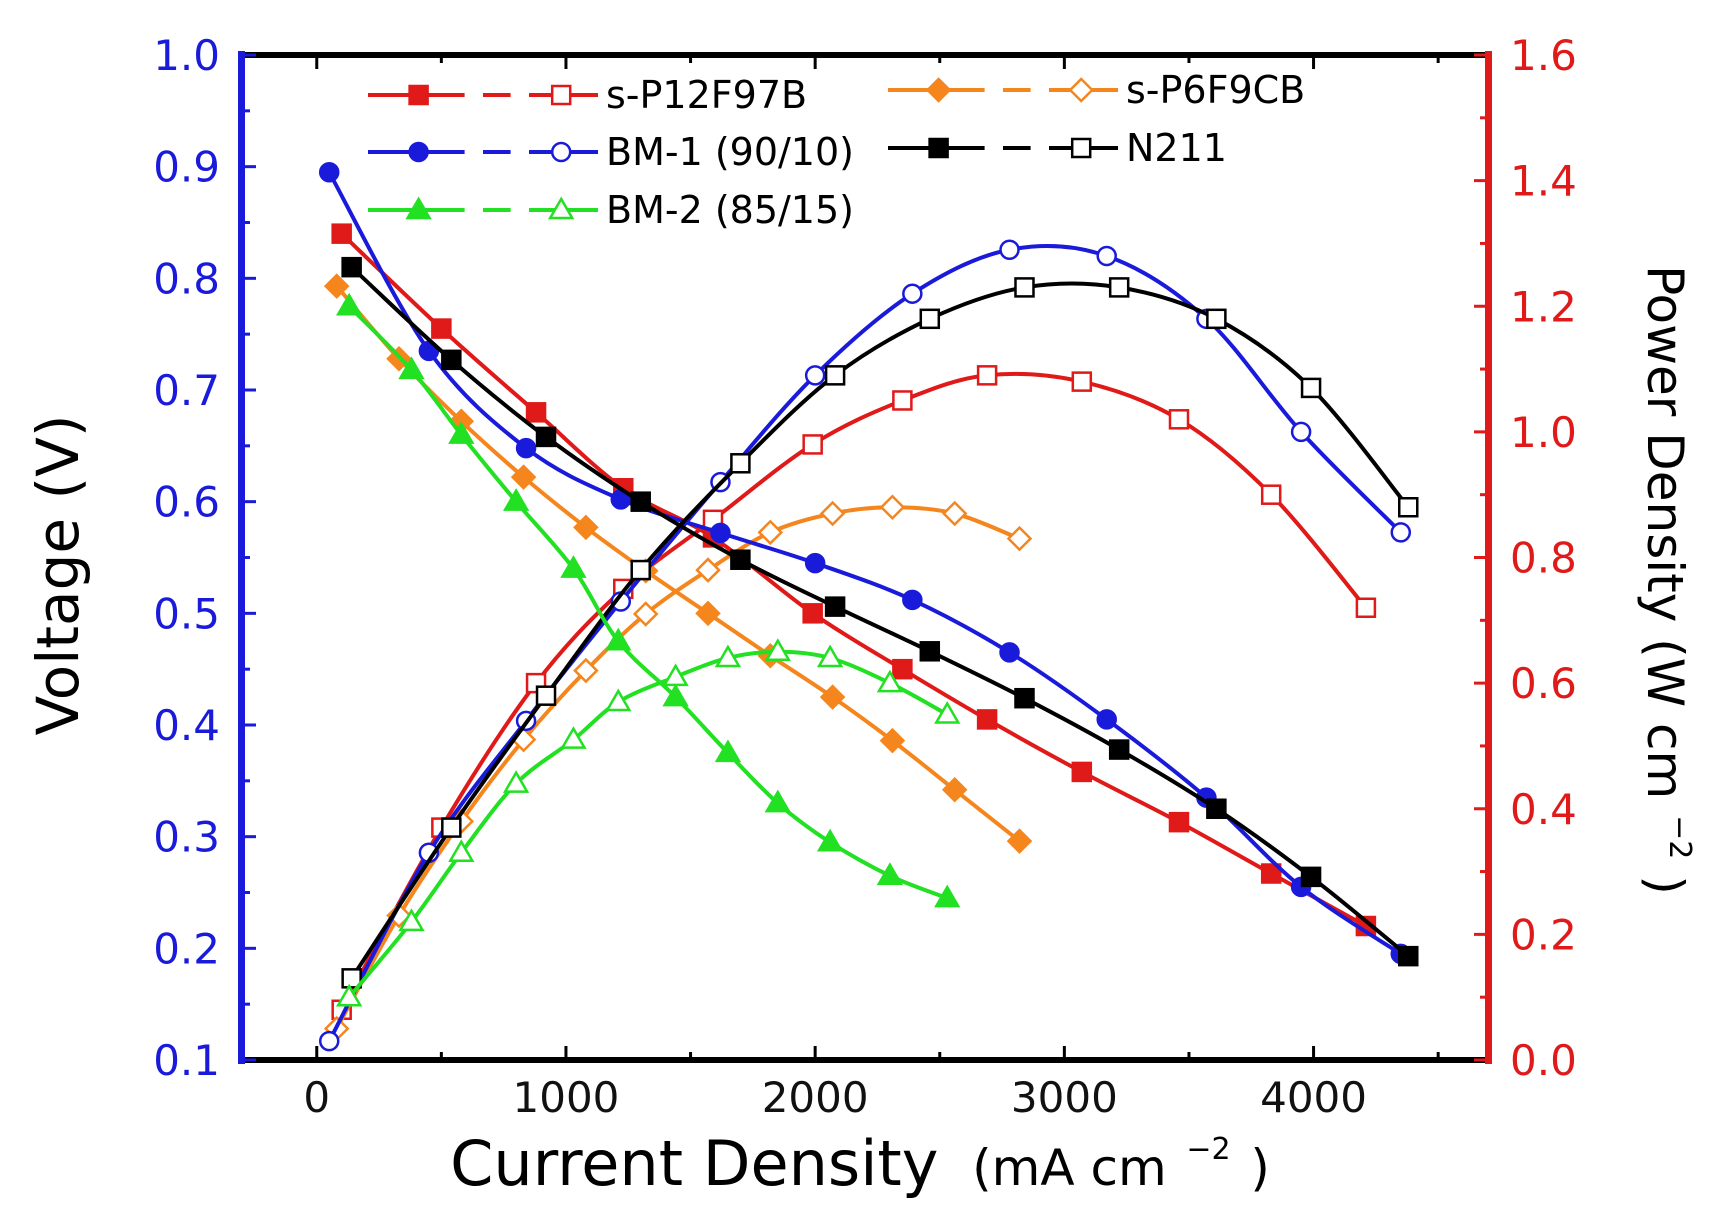 The height and width of the screenshot is (1212, 1720). Describe the element at coordinates (730, 210) in the screenshot. I see `legend-label: BM-2 (85/15)` at that location.